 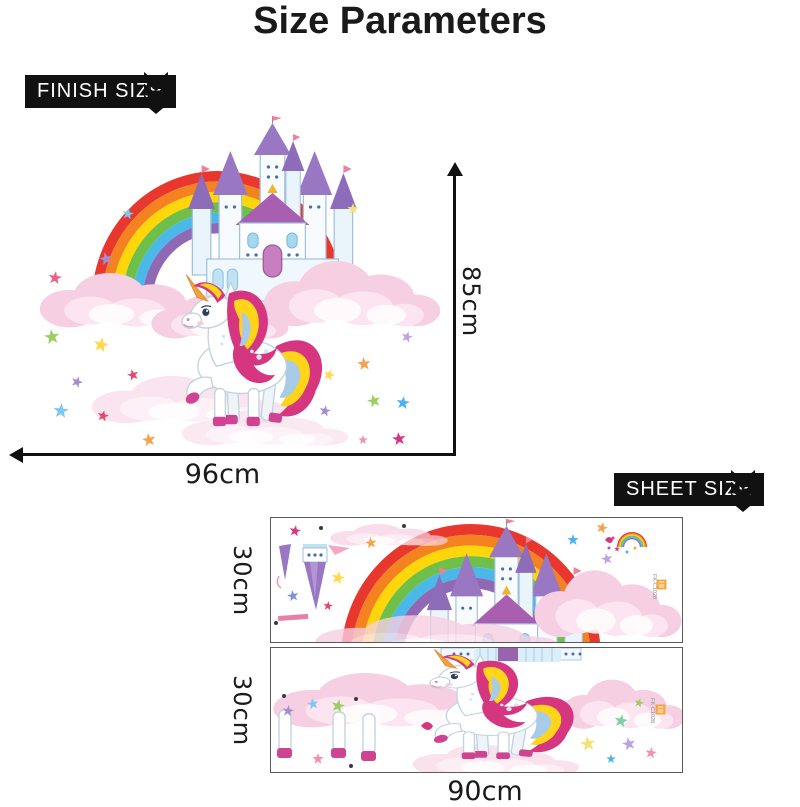 What do you see at coordinates (238, 454) in the screenshot?
I see `width-dimension-line` at bounding box center [238, 454].